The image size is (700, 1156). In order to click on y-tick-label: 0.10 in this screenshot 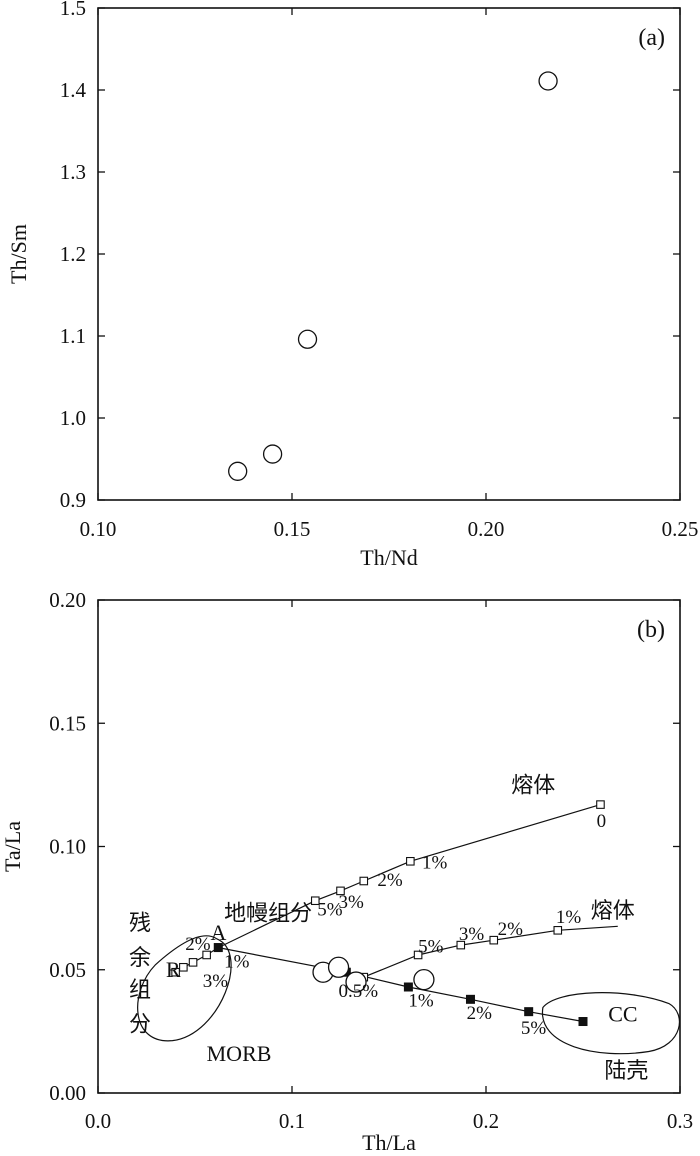, I will do `click(67, 847)`.